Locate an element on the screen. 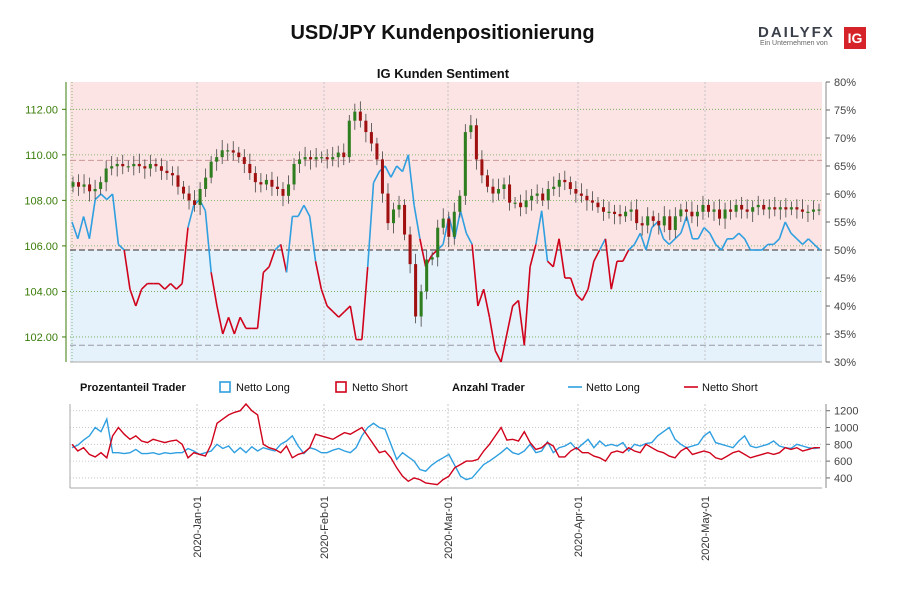 This screenshot has height=600, width=900. x-tick-label: 2020-May-01 is located at coordinates (706, 528).